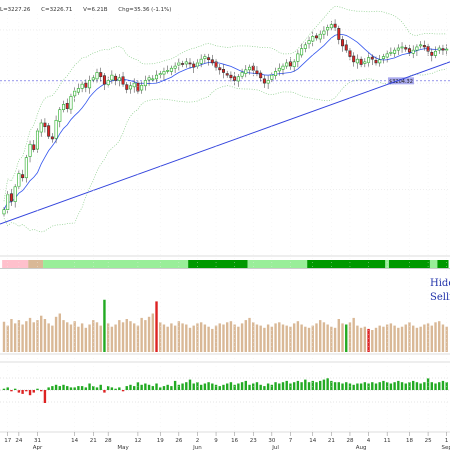 This screenshot has height=450, width=450. What do you see at coordinates (15, 10) in the screenshot?
I see `header-low: L=3227.26` at bounding box center [15, 10].